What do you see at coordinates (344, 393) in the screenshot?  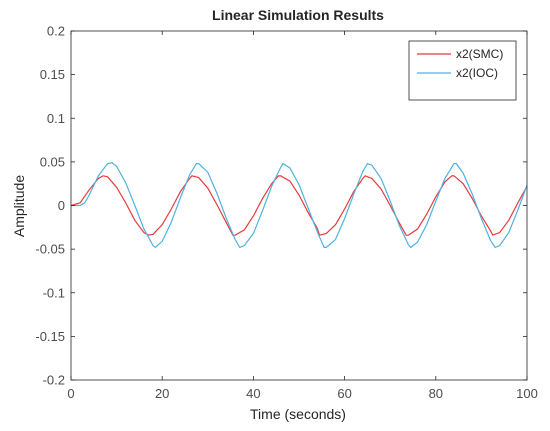 I see `x-tick-label: 60` at bounding box center [344, 393].